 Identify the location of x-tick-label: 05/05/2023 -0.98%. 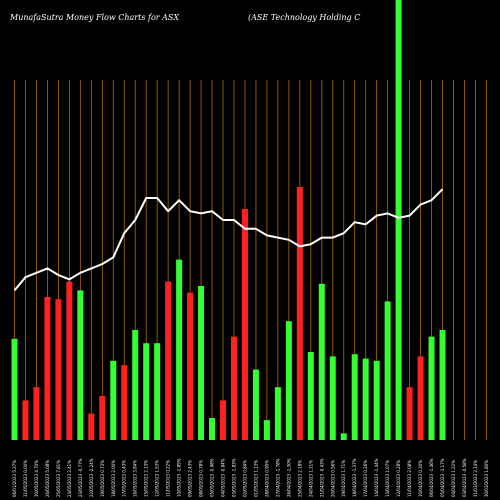
(212, 477).